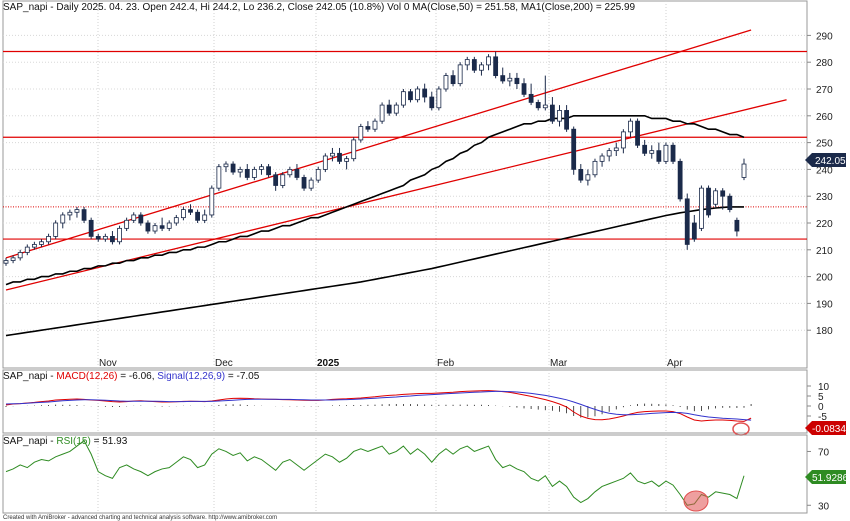 The width and height of the screenshot is (850, 521). I want to click on rsi-tick-label: 30, so click(824, 506).